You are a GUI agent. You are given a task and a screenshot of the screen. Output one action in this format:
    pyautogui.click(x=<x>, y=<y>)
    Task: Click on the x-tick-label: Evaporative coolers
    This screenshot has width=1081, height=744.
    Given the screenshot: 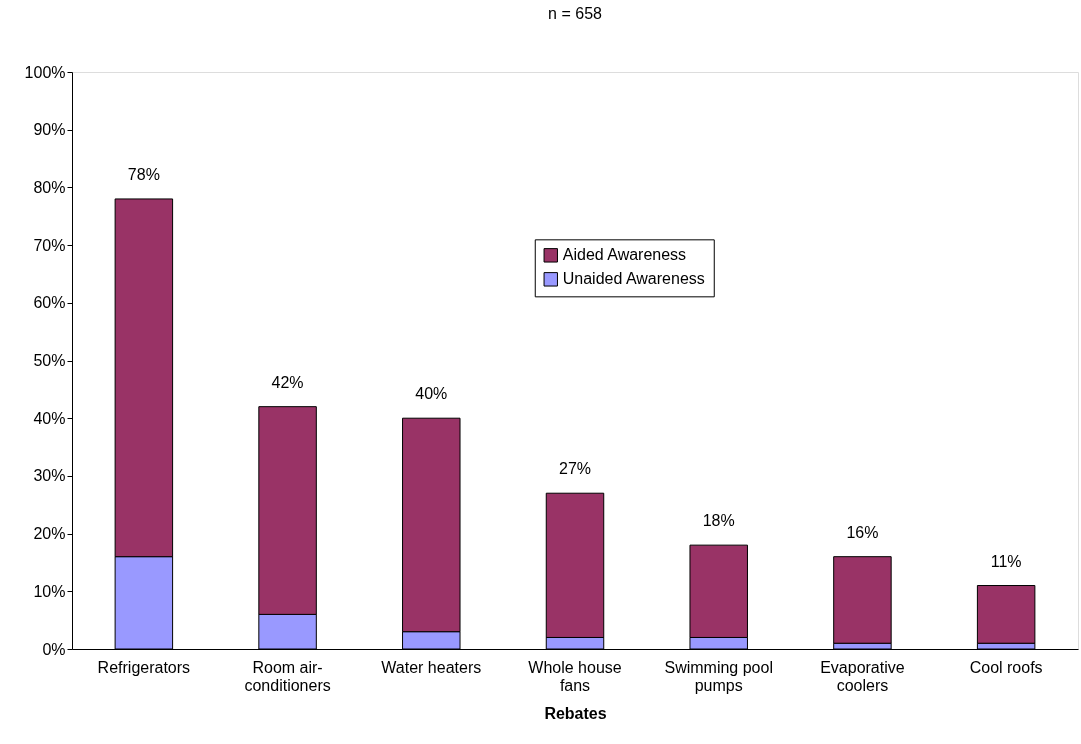 What is the action you would take?
    pyautogui.click(x=862, y=676)
    